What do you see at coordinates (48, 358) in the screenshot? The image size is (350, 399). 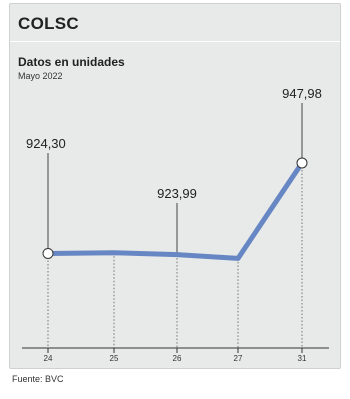 I see `x-tick-label: 24` at bounding box center [48, 358].